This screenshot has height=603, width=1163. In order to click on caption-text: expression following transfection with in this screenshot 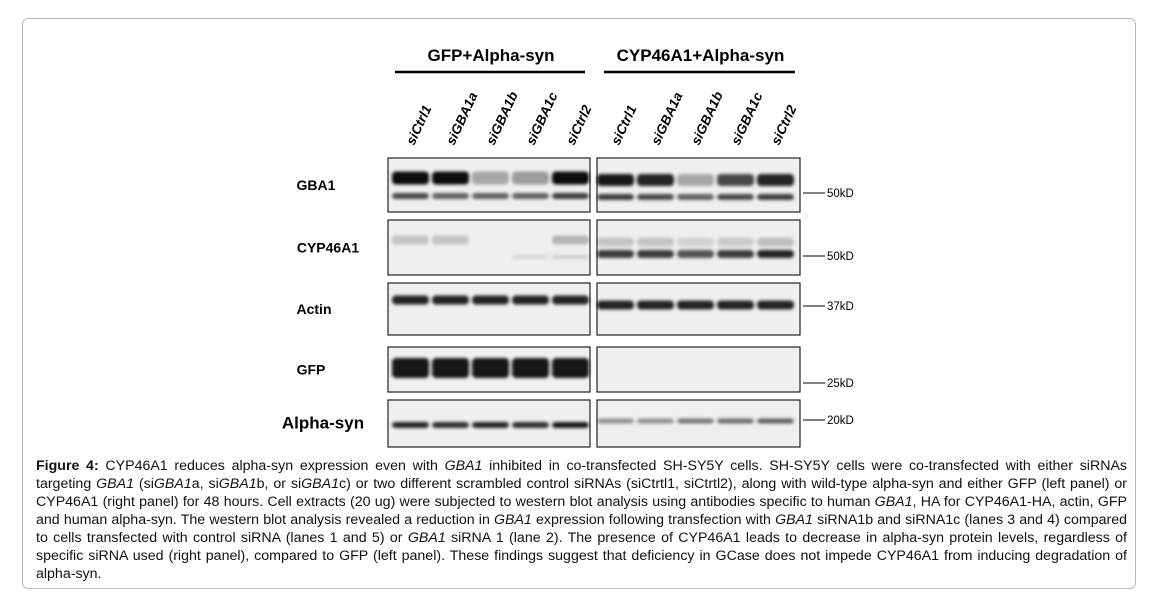, I will do `click(653, 520)`.